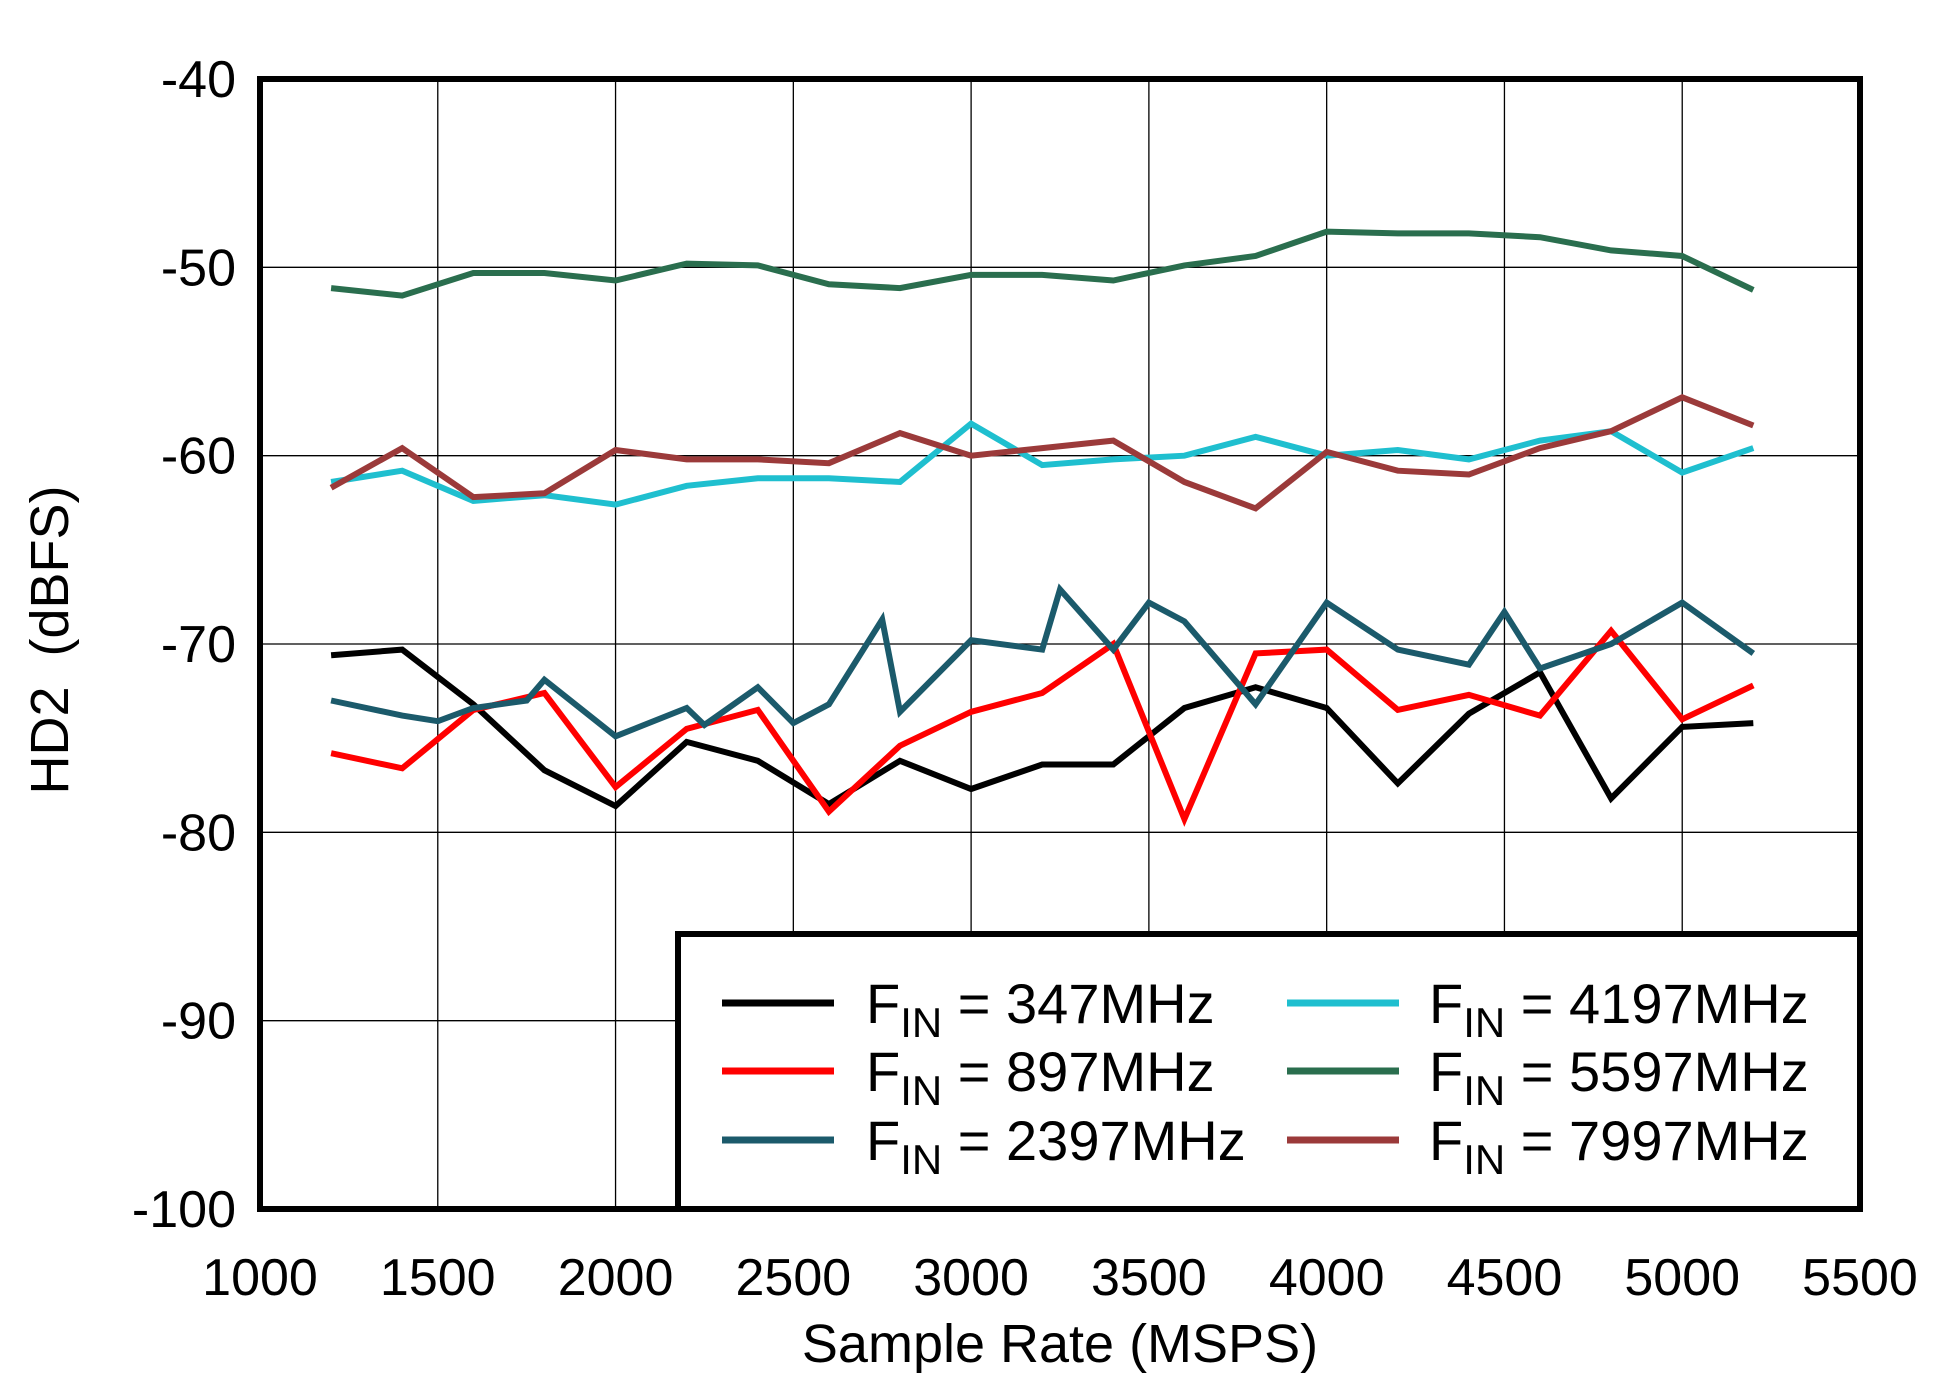 This screenshot has width=1950, height=1382. I want to click on x-tick-labels: 1000 1500 2000 2500 3000 3500 4000 4500 5000 5500, so click(1060, 1278).